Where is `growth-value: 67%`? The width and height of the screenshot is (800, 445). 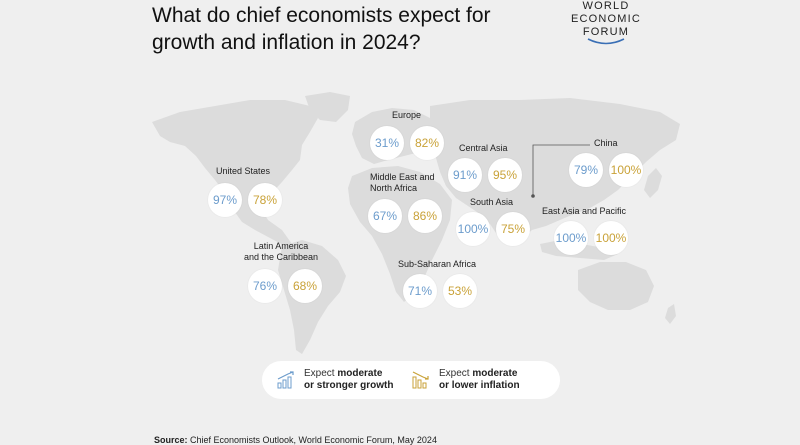
growth-value: 67% is located at coordinates (385, 216).